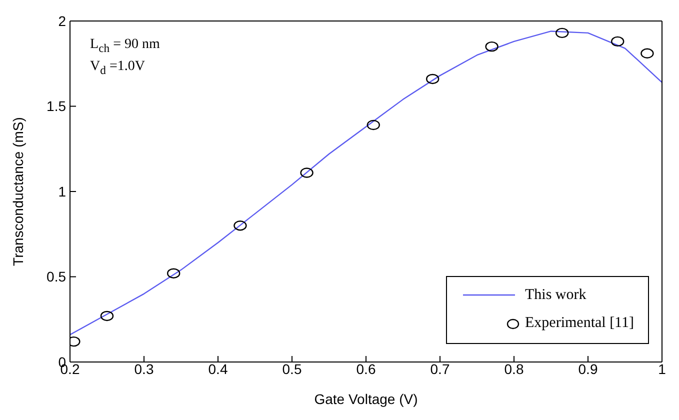 Image resolution: width=679 pixels, height=420 pixels. I want to click on y-axis-title: Transconductance (mS), so click(18, 191).